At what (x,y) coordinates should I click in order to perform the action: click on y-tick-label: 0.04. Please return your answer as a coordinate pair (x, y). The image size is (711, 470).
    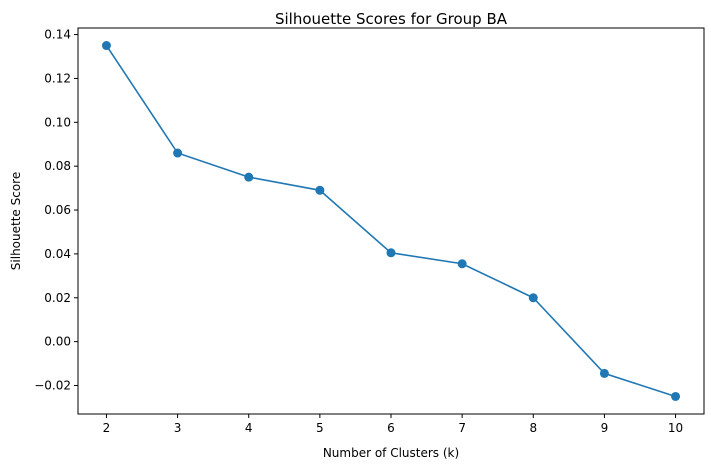
    Looking at the image, I should click on (57, 254).